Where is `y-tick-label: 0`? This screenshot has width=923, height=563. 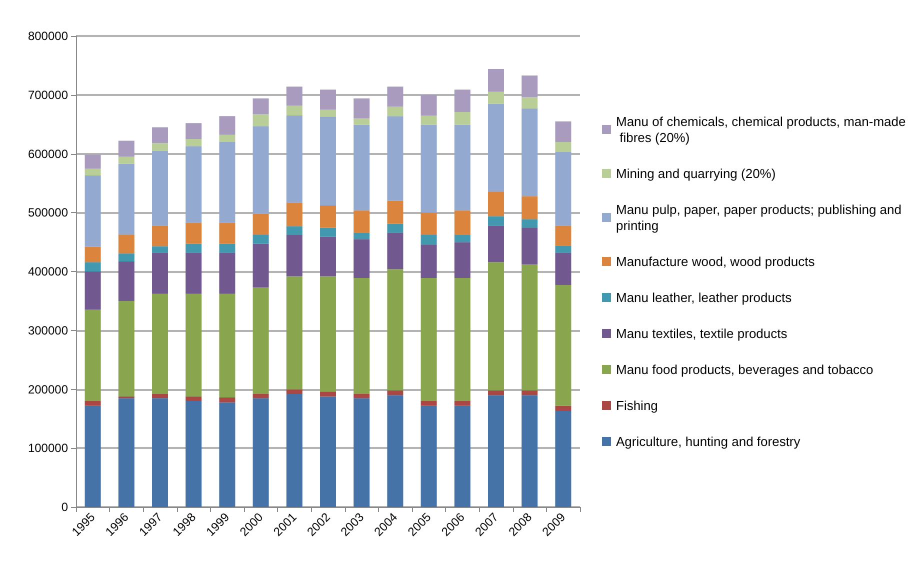
y-tick-label: 0 is located at coordinates (64, 507).